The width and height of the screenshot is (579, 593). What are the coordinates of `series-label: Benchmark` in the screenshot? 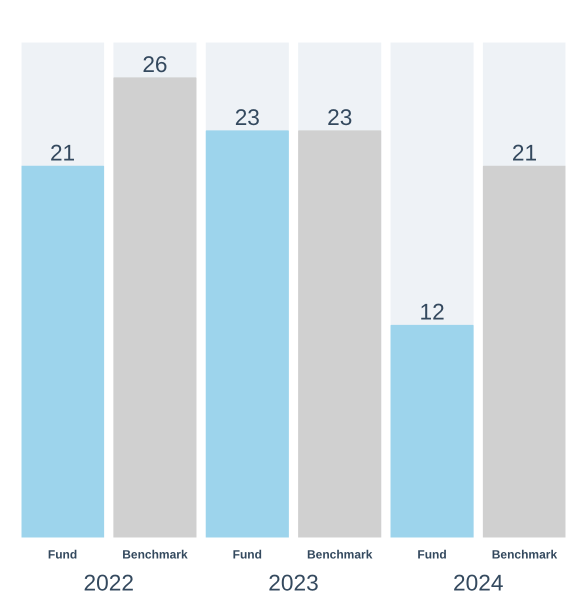 It's located at (155, 555).